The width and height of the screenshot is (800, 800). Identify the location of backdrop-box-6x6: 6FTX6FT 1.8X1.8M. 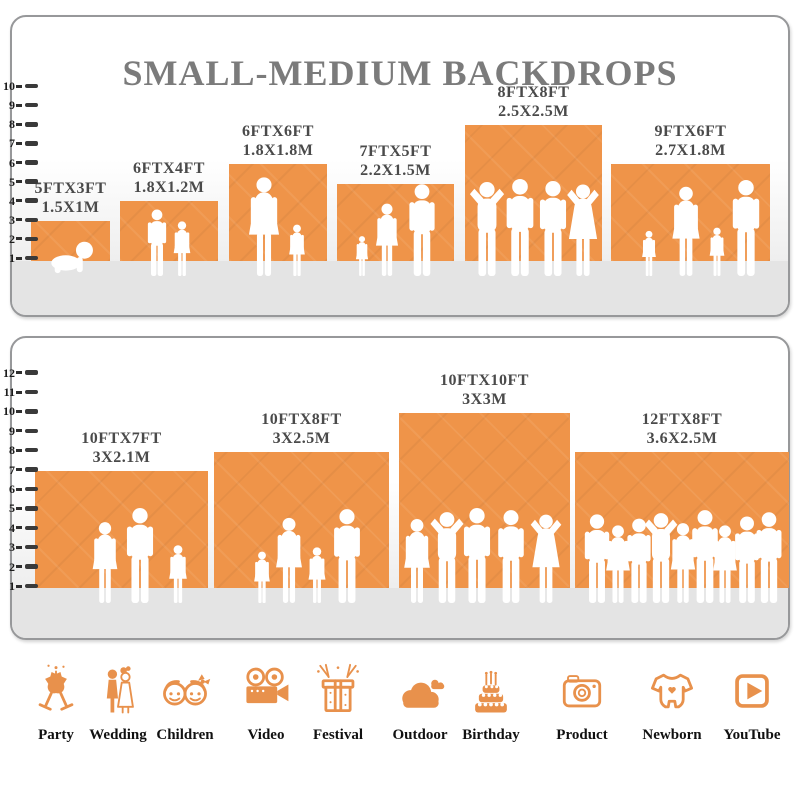
(278, 200).